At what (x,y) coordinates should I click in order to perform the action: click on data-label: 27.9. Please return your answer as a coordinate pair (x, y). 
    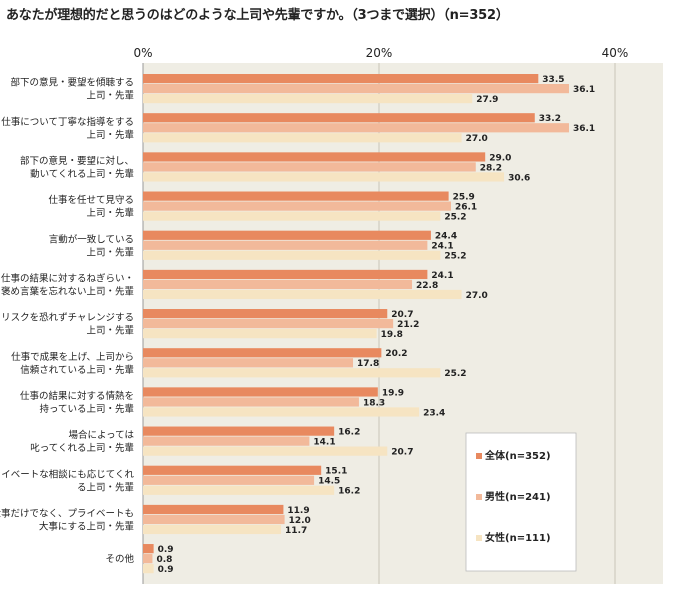
    Looking at the image, I should click on (487, 100).